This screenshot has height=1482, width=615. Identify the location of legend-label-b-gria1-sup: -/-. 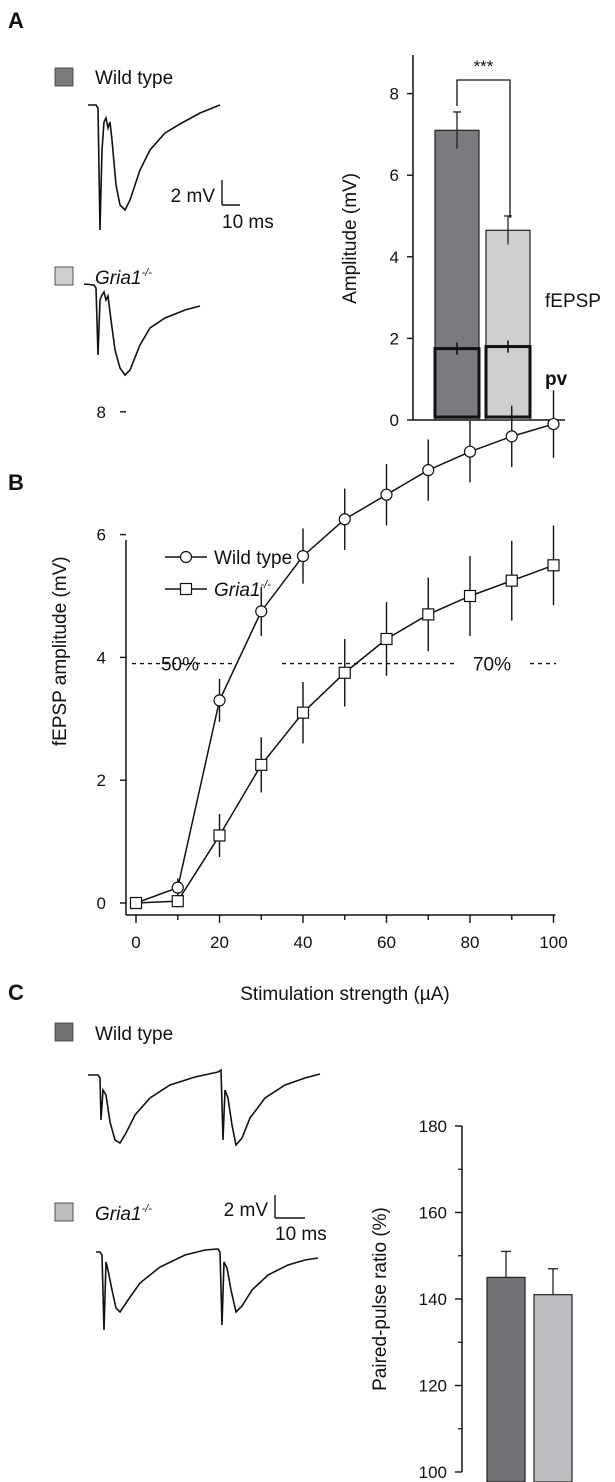
(265, 585).